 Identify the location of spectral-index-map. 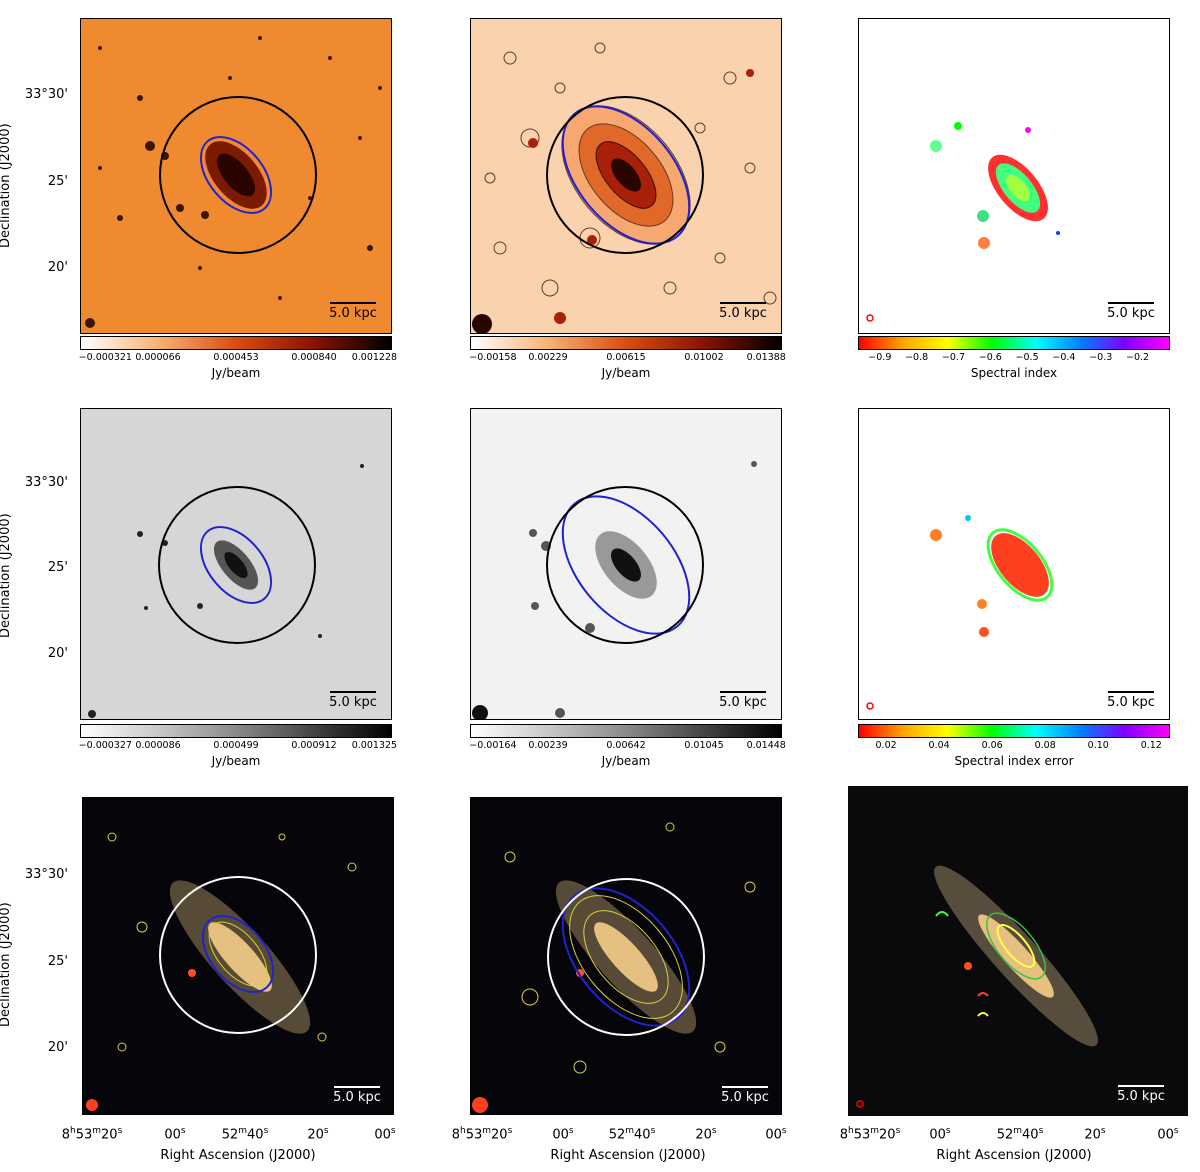
(1014, 176).